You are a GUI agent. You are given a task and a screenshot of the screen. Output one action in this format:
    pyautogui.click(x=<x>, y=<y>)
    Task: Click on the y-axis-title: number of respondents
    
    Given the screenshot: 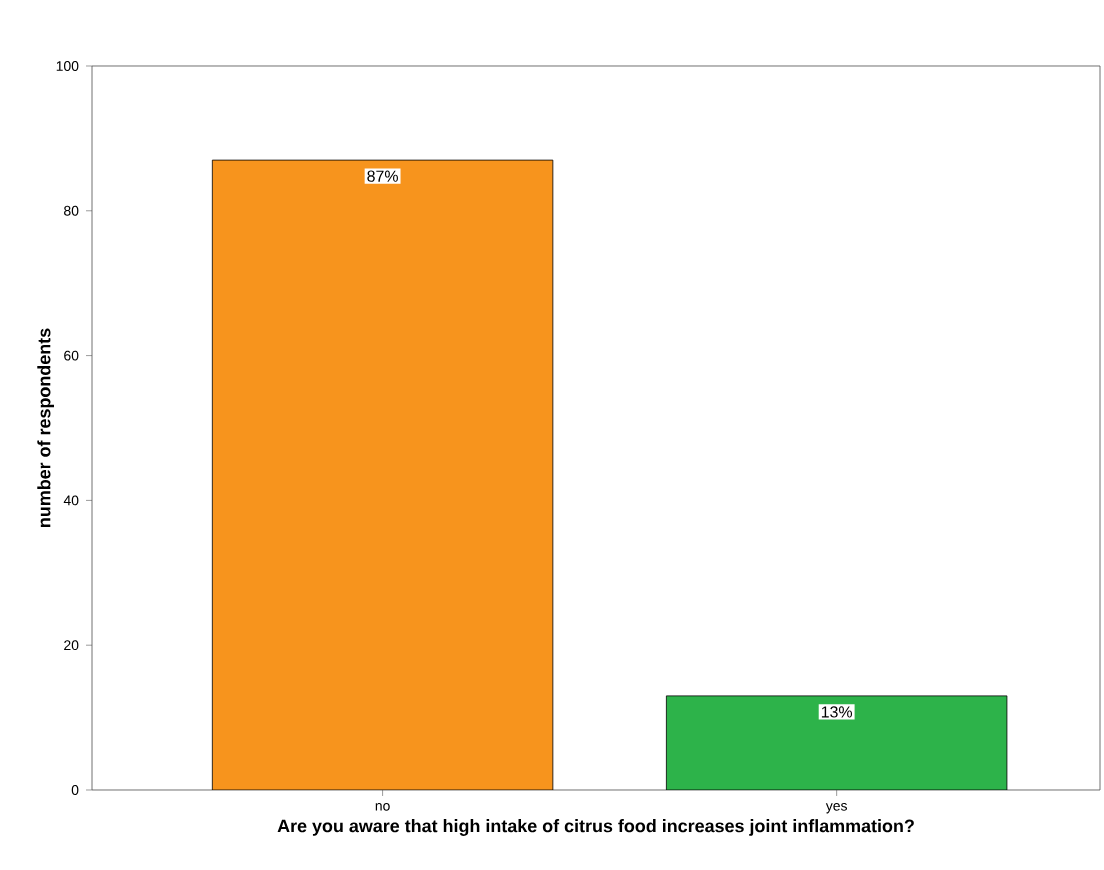 What is the action you would take?
    pyautogui.click(x=45, y=427)
    